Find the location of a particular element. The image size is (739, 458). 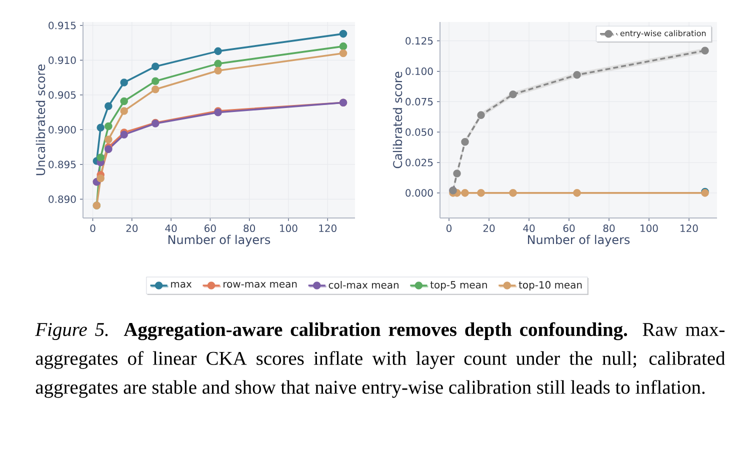

y-tick-label: 0.100 is located at coordinates (419, 71).